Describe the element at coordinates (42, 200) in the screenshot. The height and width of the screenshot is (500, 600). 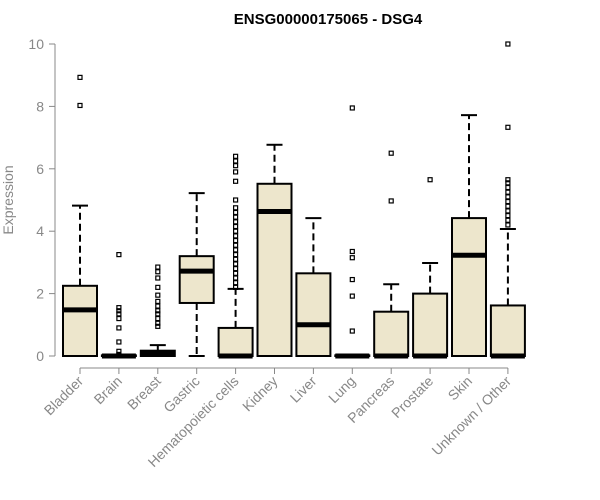
I see `y-axis: 0 2 4 6 8 10` at that location.